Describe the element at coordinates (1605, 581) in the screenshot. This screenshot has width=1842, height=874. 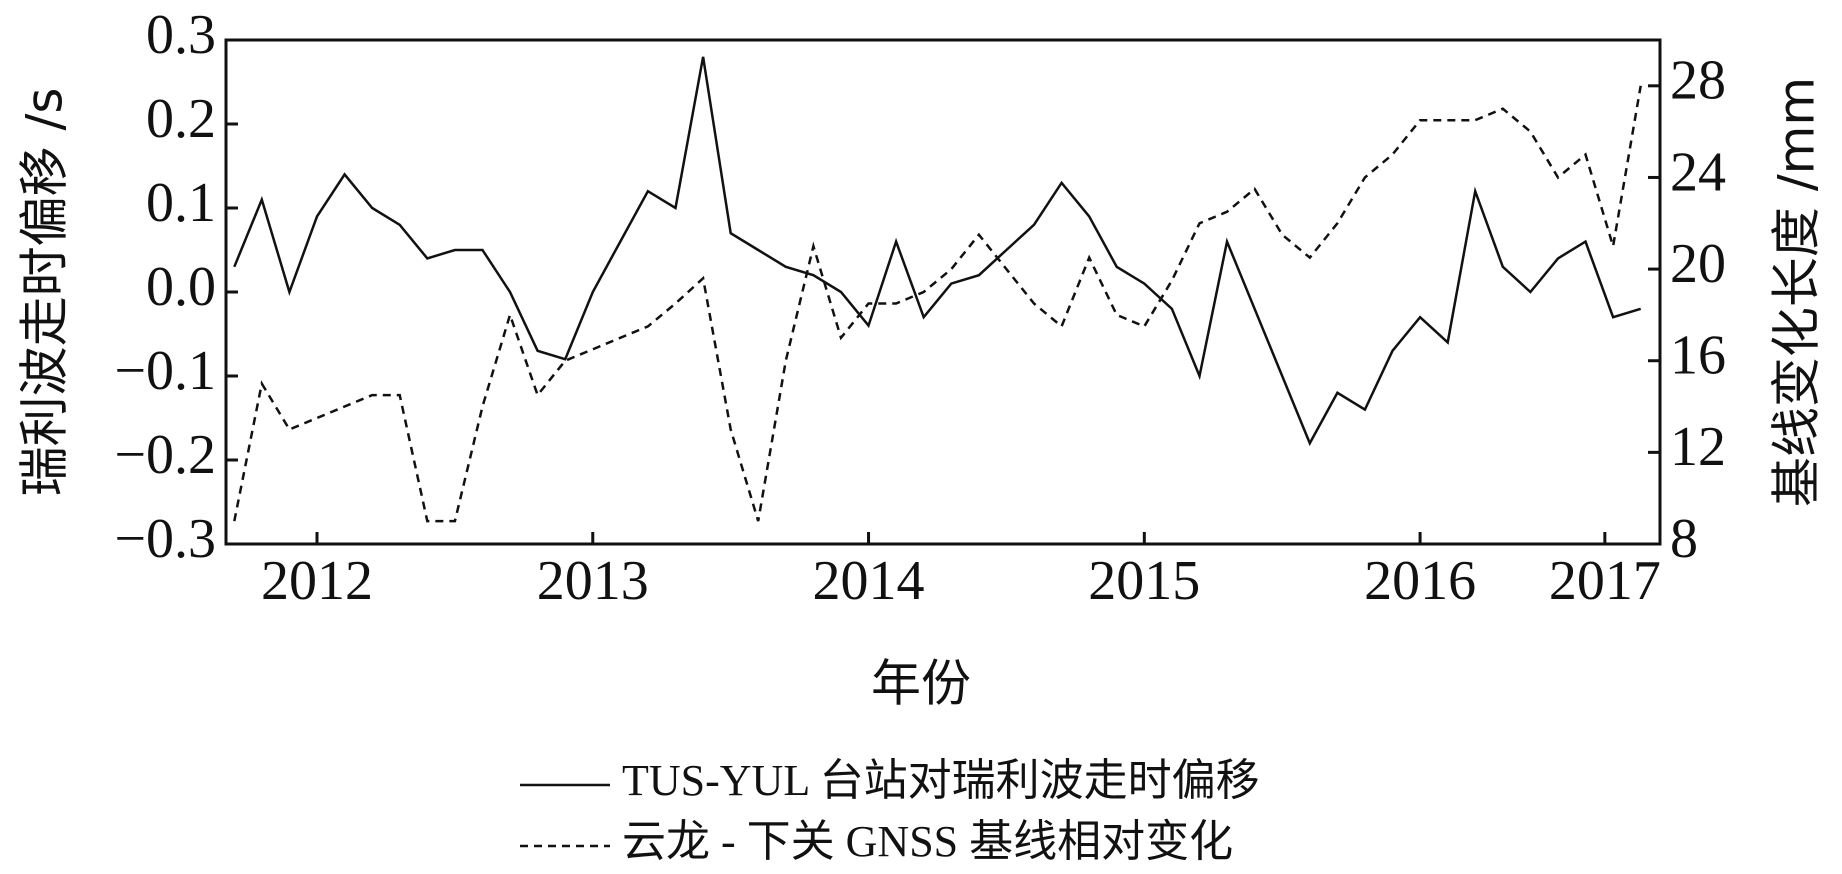
I see `x-tick-label: 2017` at that location.